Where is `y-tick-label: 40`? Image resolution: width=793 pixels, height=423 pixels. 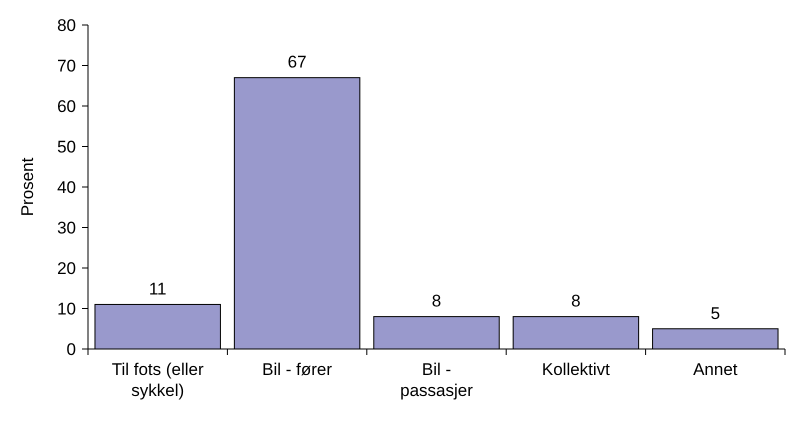 y-tick-label: 40 is located at coordinates (66, 187).